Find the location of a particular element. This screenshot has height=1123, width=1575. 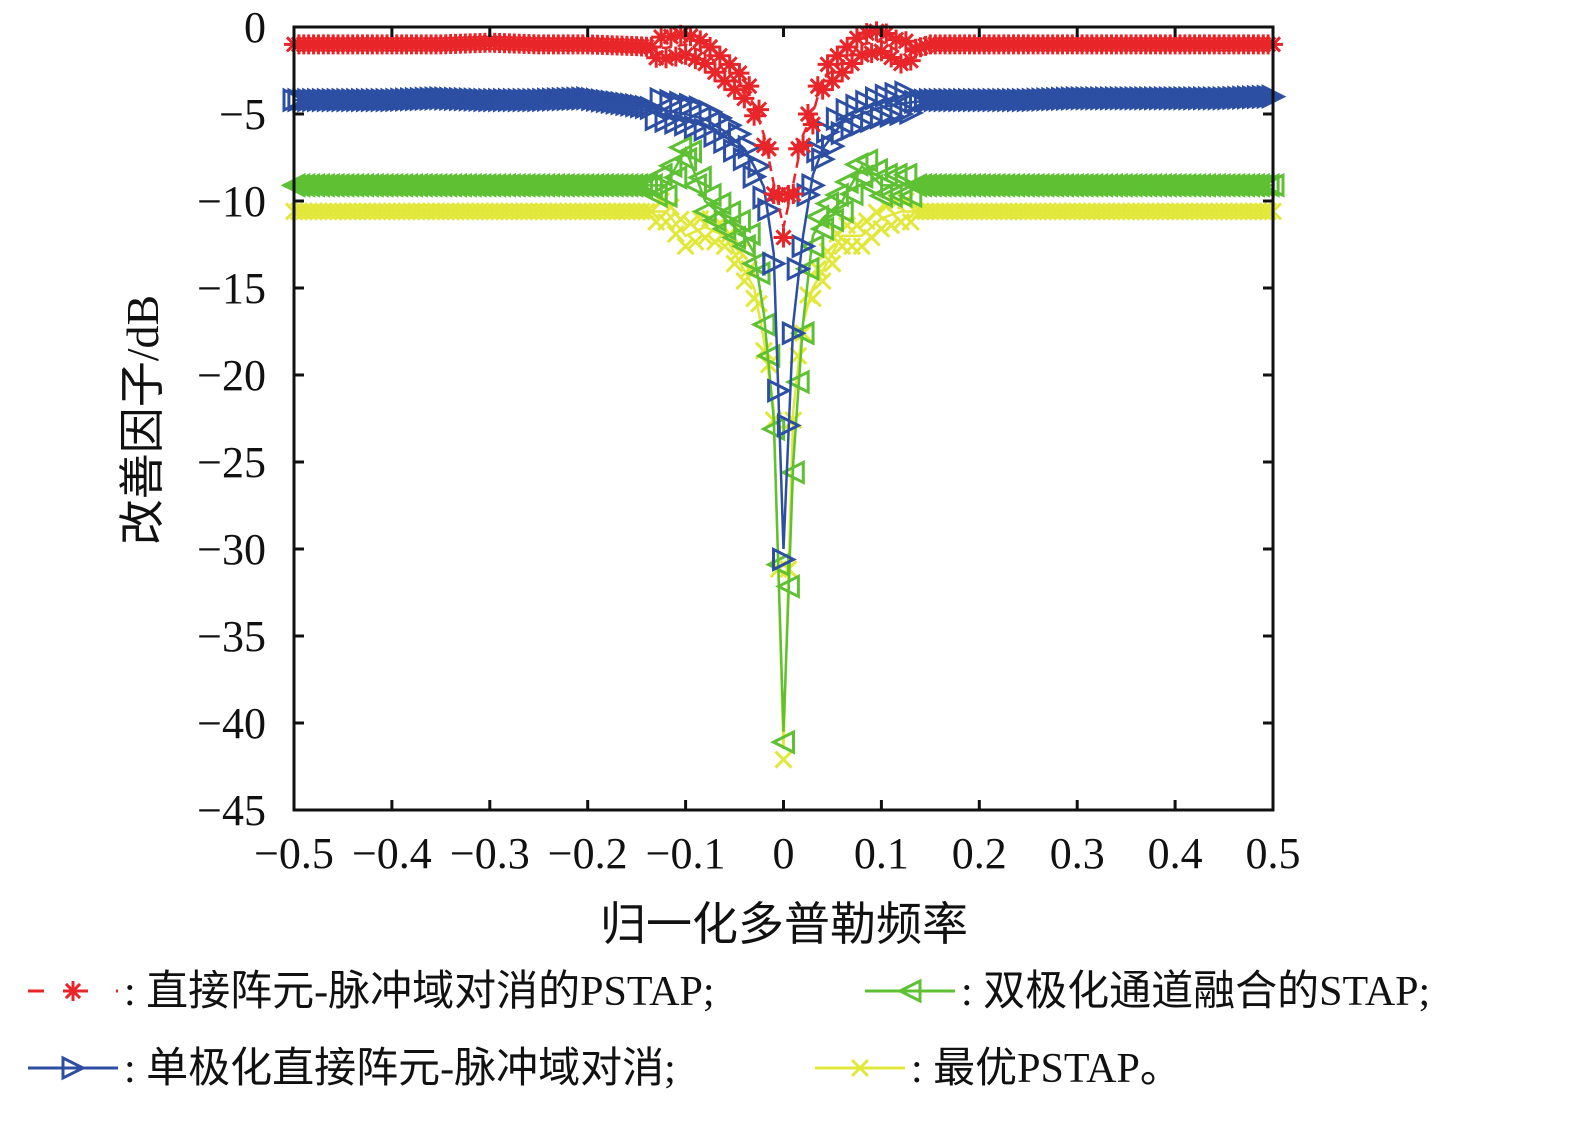

legend-item-1: : 单极化直接阵元-脉冲域对消; is located at coordinates (352, 1069).